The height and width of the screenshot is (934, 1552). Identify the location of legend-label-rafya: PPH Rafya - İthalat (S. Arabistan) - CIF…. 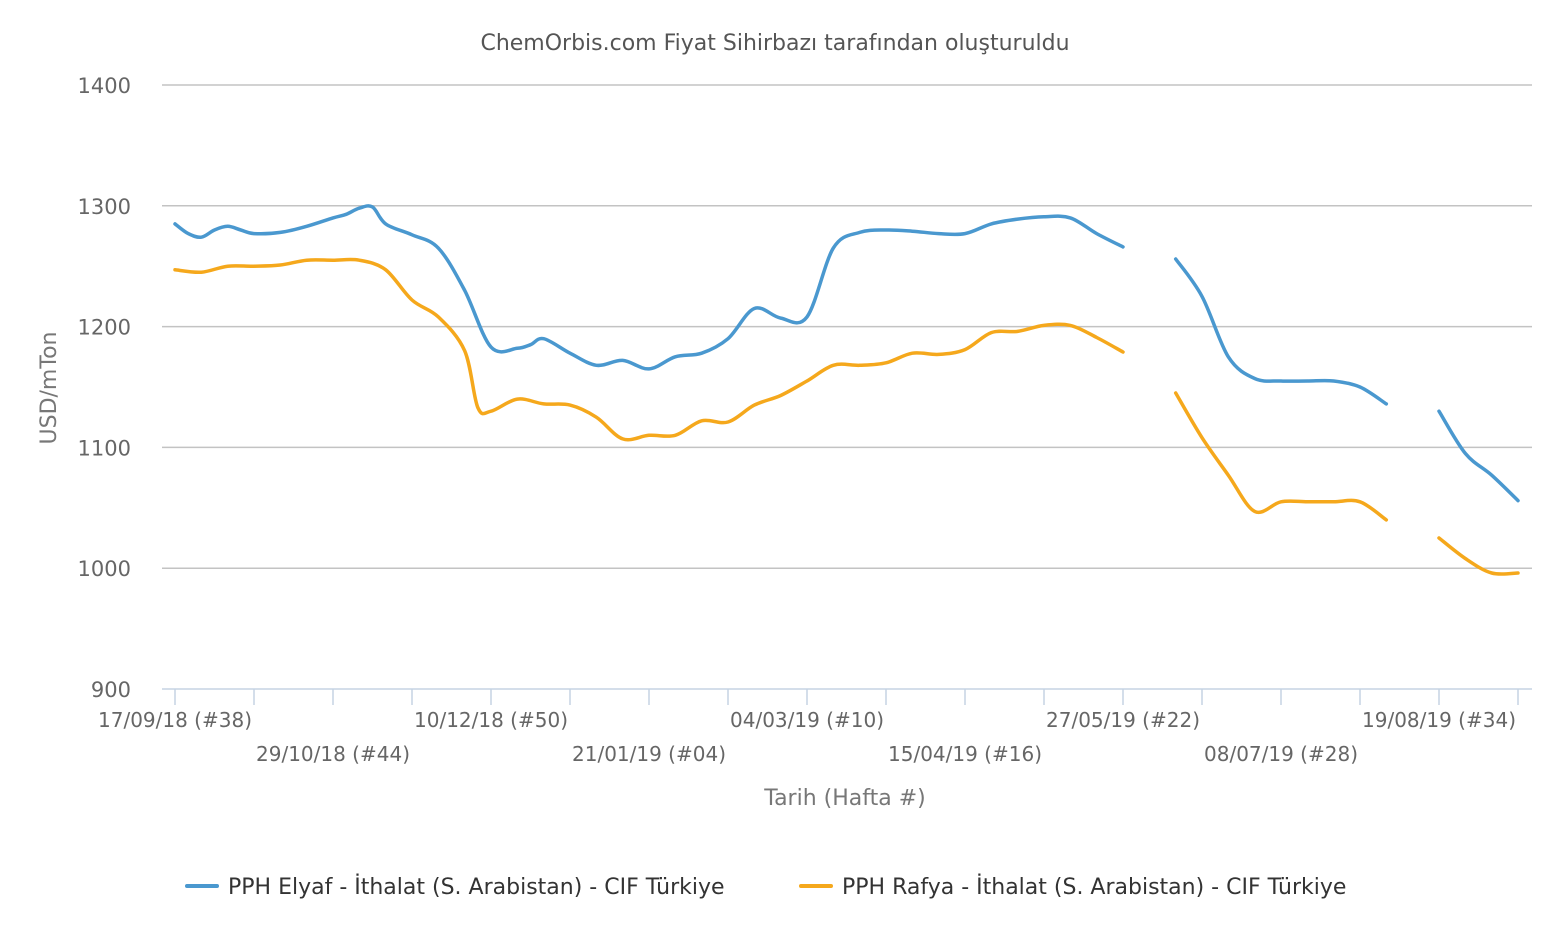
(1094, 887).